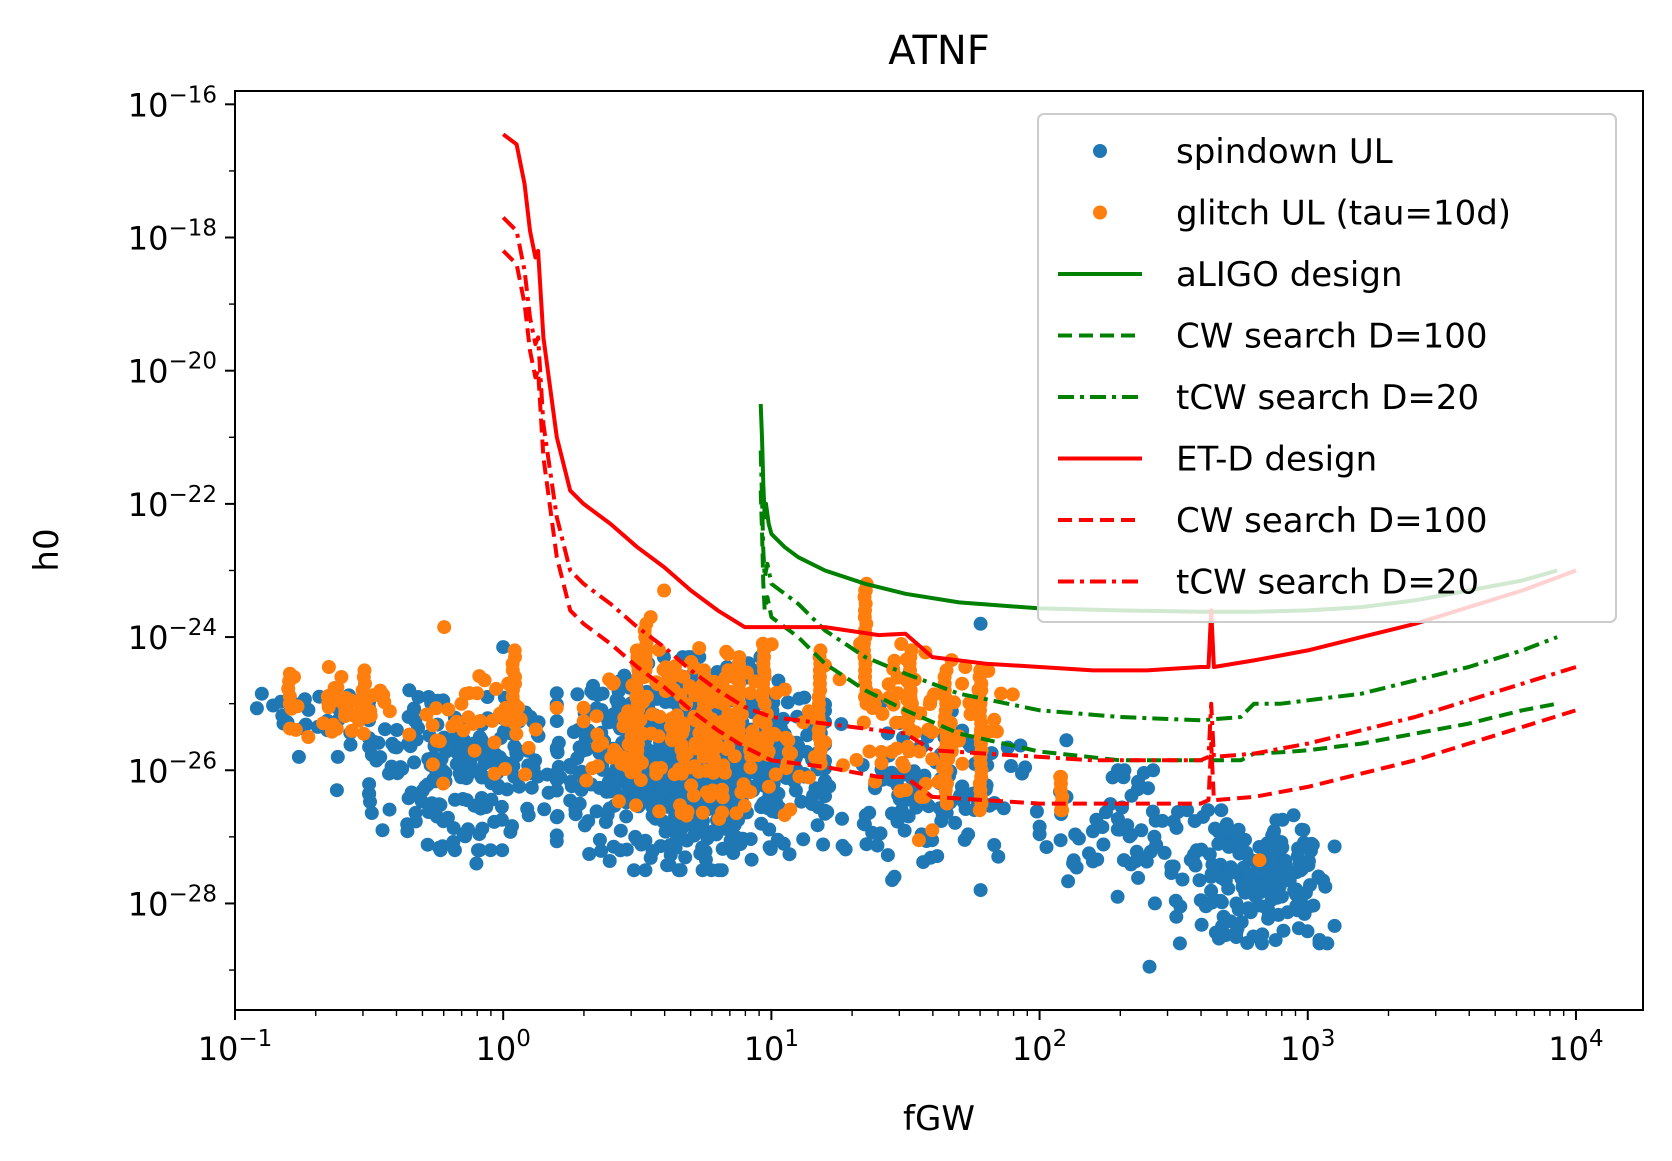 Image resolution: width=1672 pixels, height=1161 pixels. Describe the element at coordinates (1289, 275) in the screenshot. I see `legend-label: aLIGO design` at that location.